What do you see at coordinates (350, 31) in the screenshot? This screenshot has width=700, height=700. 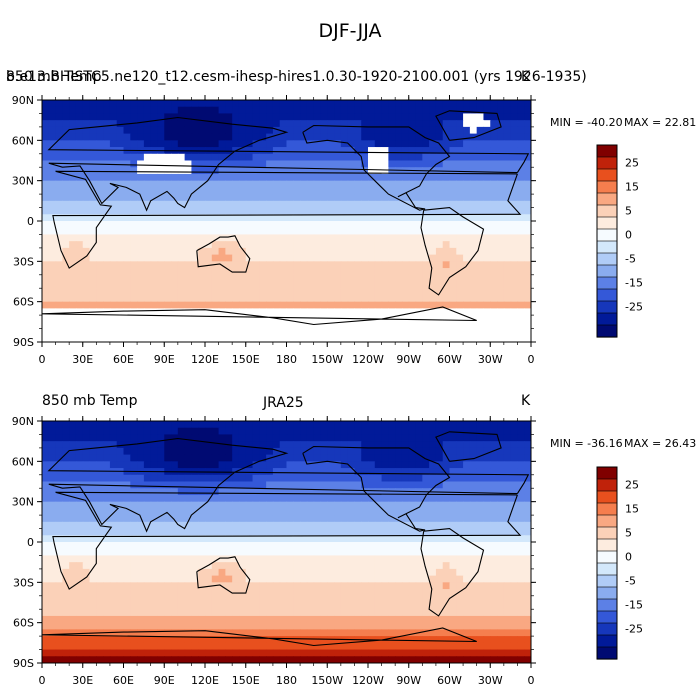 I see `figure-title: DJF-JJA` at bounding box center [350, 31].